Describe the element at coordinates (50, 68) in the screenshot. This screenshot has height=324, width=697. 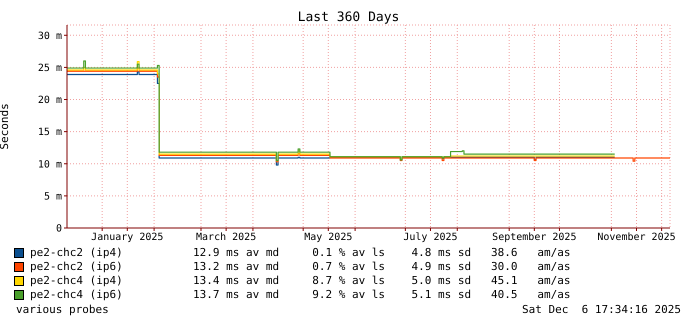
I see `y-tick-label: 25 m` at that location.